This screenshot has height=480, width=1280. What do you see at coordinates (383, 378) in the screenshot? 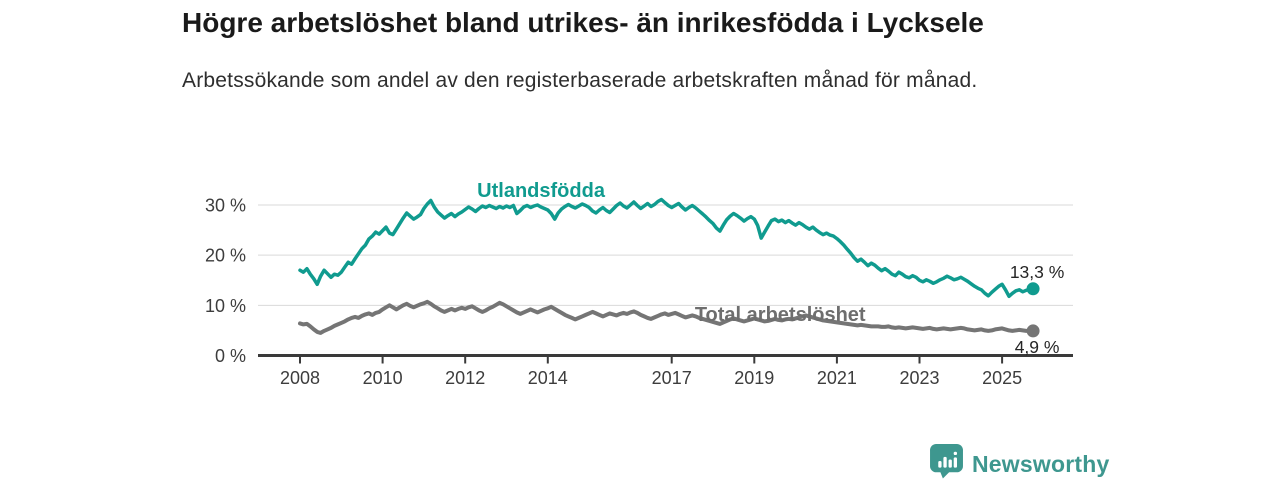
I see `x-tick-label-2010: 2010` at bounding box center [383, 378].